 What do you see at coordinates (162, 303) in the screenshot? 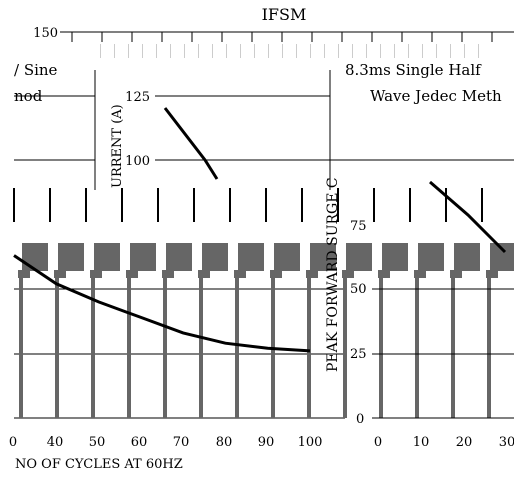
I see `series-lower-curve` at bounding box center [162, 303].